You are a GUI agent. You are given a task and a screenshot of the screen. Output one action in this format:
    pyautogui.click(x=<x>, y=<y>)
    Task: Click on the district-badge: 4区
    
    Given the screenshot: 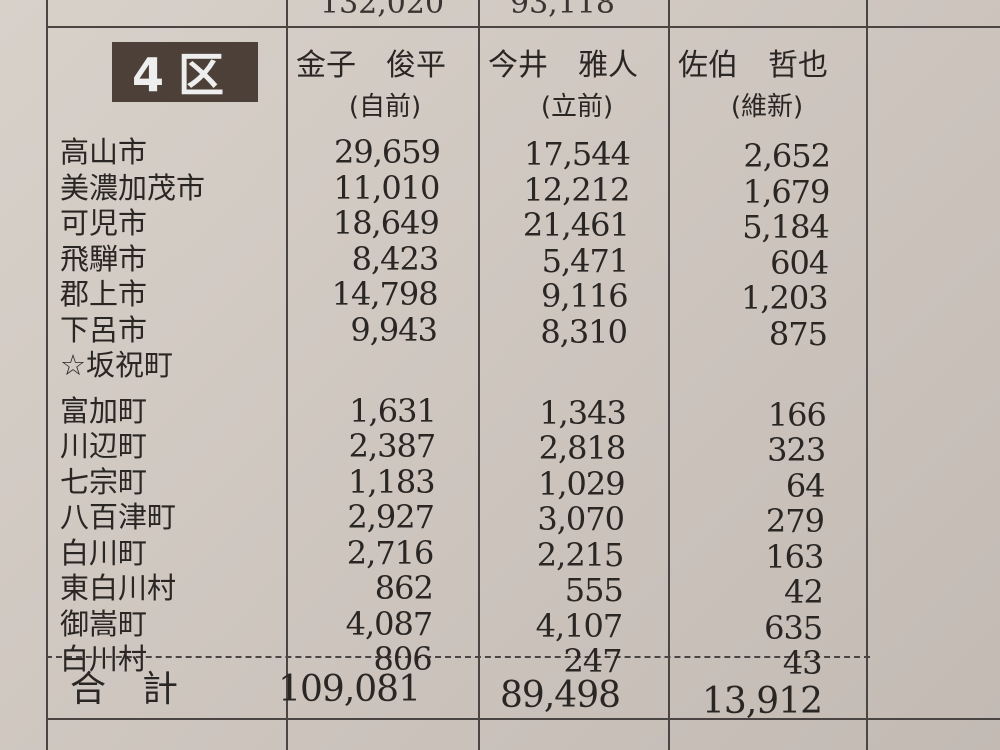 What is the action you would take?
    pyautogui.click(x=185, y=72)
    